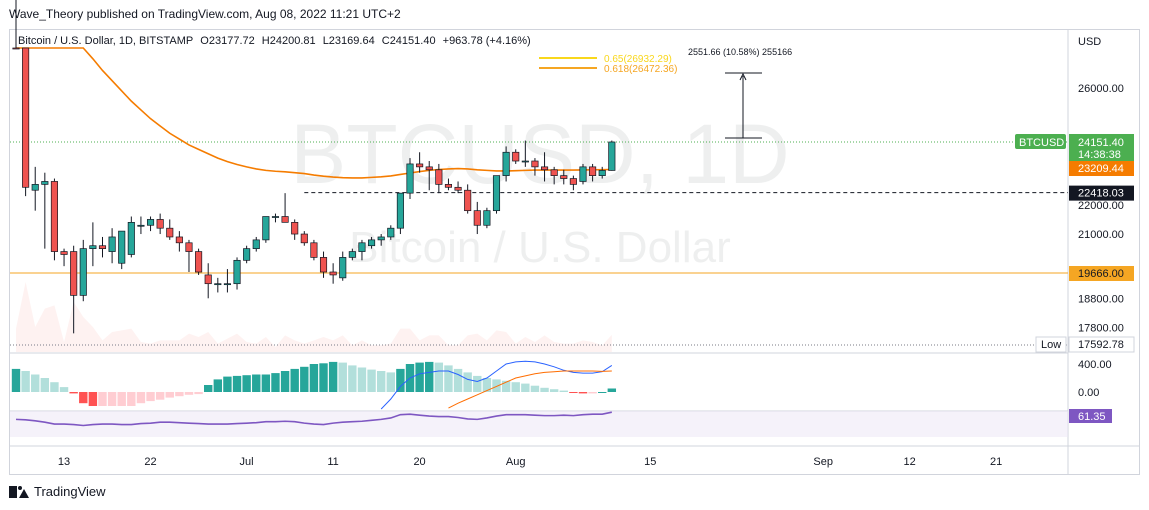  Describe the element at coordinates (332, 462) in the screenshot. I see `time-axis-label: 11` at that location.